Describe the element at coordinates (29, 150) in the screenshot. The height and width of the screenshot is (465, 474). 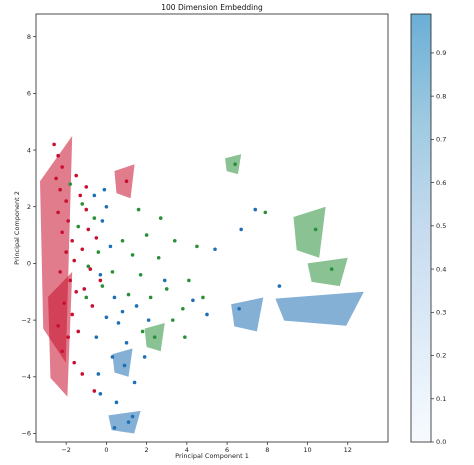
I see `y-tick-label-5: 4` at that location.